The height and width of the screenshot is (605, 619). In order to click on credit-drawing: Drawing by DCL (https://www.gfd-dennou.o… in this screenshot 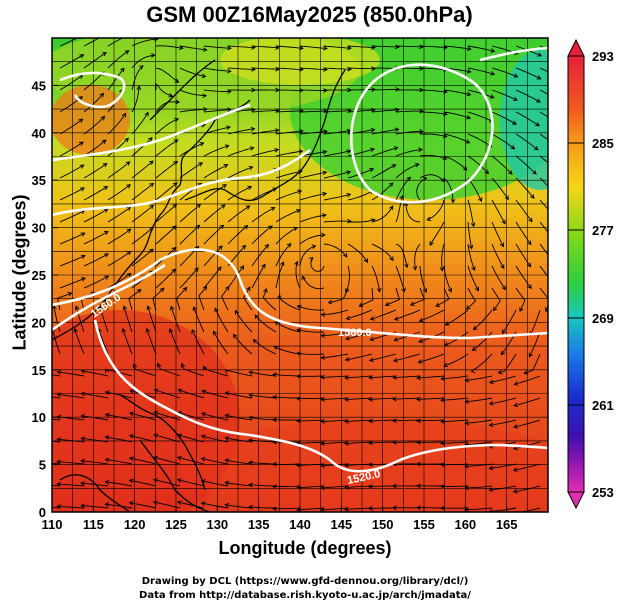, I will do `click(305, 581)`.